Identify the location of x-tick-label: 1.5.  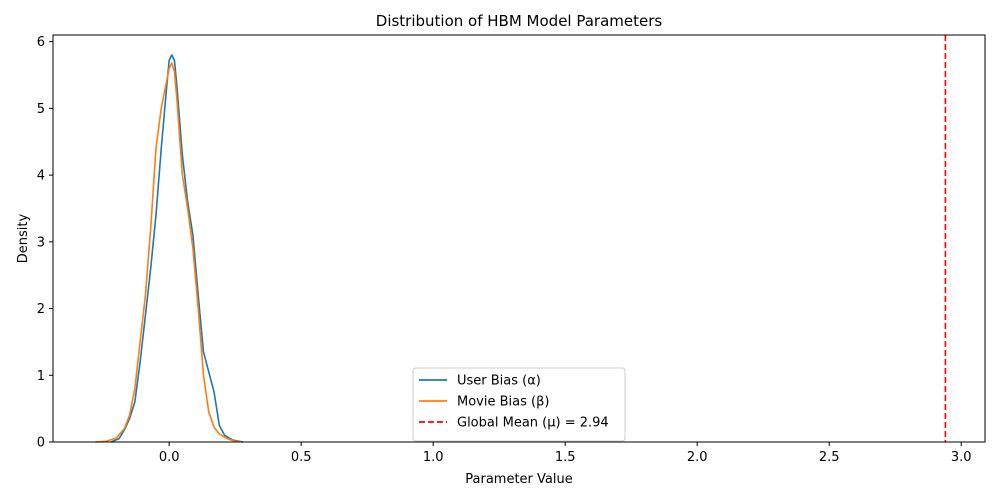
(565, 457).